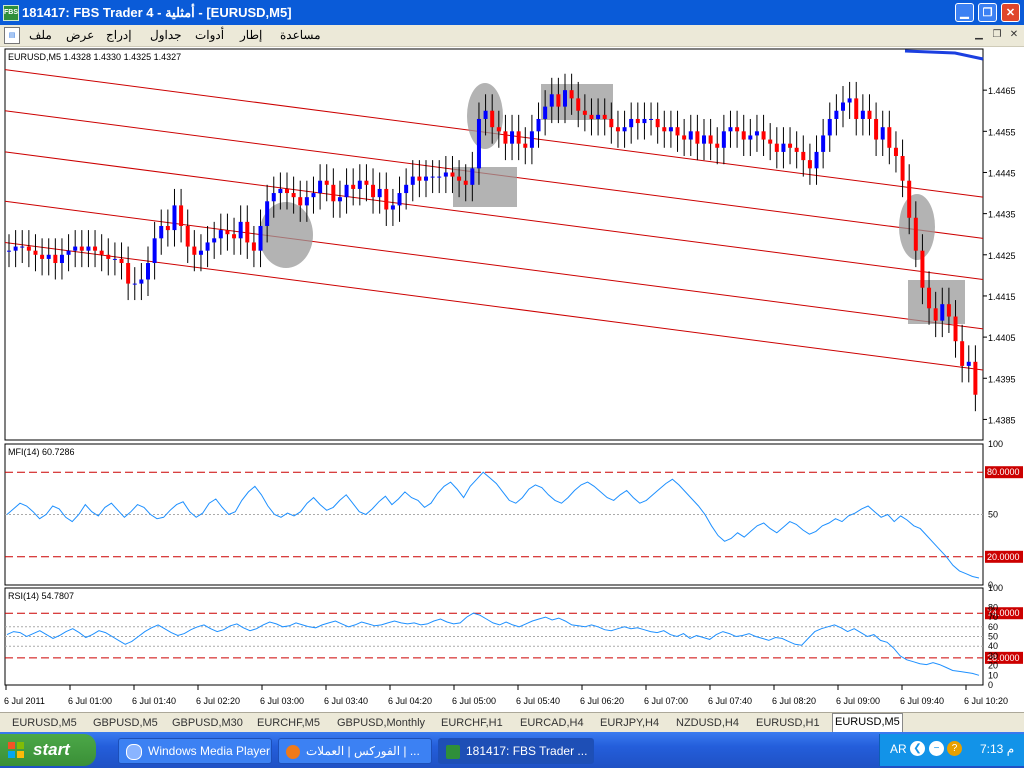  What do you see at coordinates (987, 12) in the screenshot?
I see `restore-button: ❐` at bounding box center [987, 12].